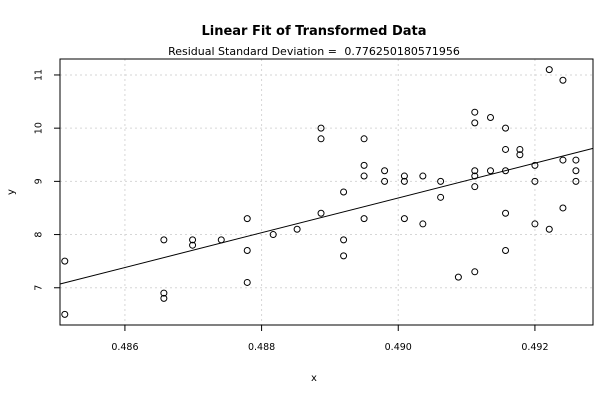 This screenshot has width=599, height=400. Describe the element at coordinates (39, 235) in the screenshot. I see `y-tick-label: 8` at that location.